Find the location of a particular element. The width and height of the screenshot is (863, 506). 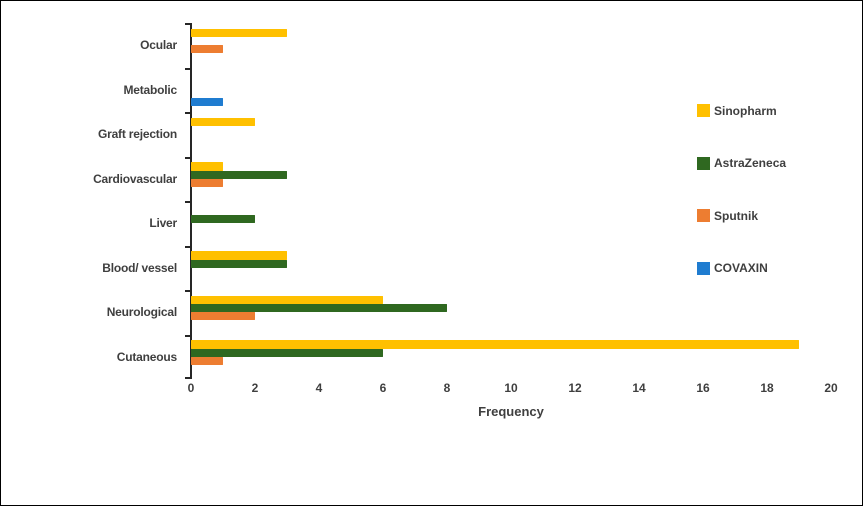

bar-covaxin-metabolic is located at coordinates (207, 102).